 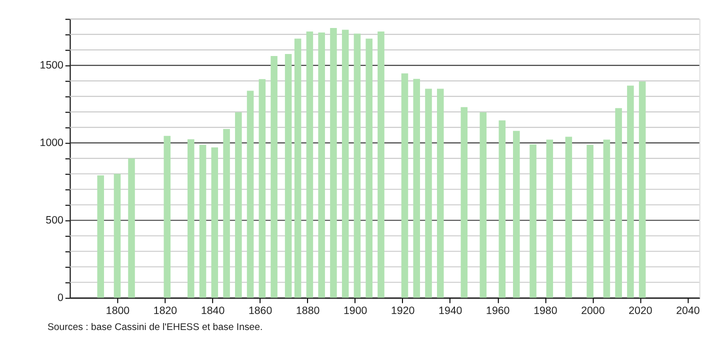 What do you see at coordinates (61, 298) in the screenshot?
I see `y-tick-label: 0` at bounding box center [61, 298].